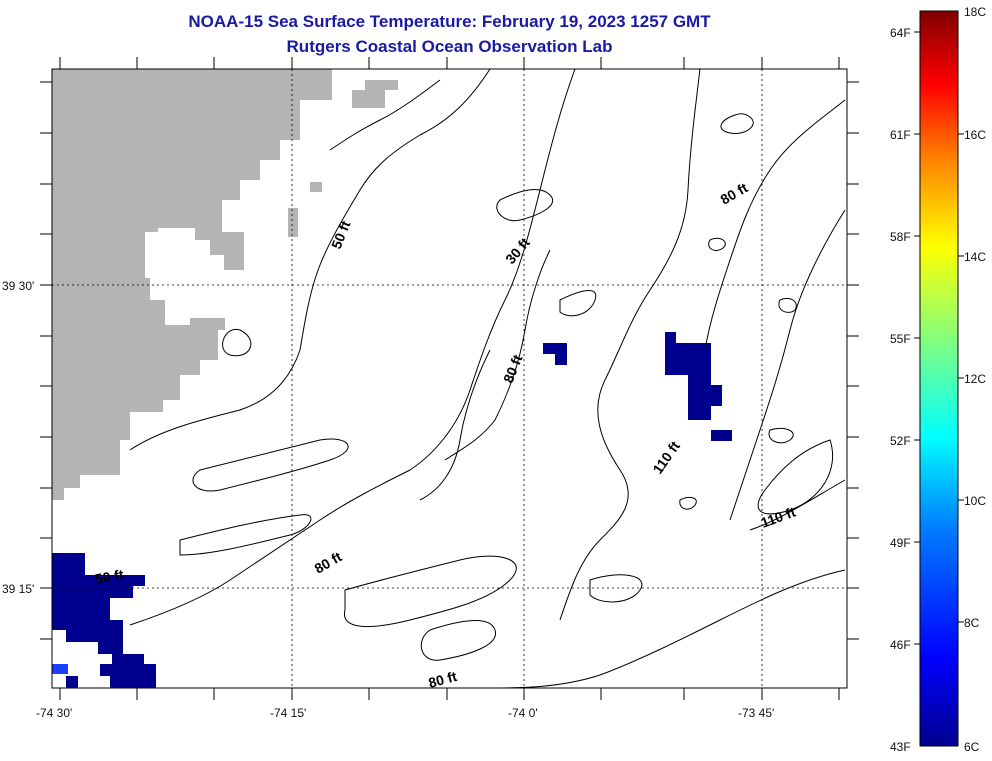  I want to click on colorbar-c-label: 10C, so click(975, 501).